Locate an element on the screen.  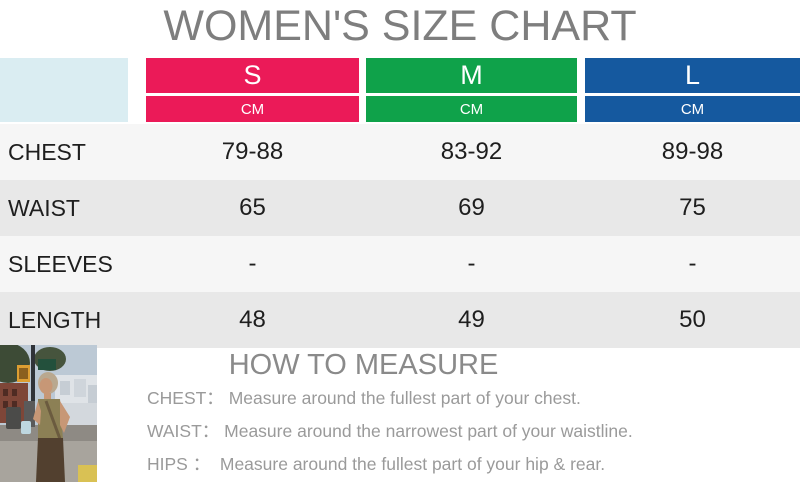
size-header-s-label: S is located at coordinates (252, 75).